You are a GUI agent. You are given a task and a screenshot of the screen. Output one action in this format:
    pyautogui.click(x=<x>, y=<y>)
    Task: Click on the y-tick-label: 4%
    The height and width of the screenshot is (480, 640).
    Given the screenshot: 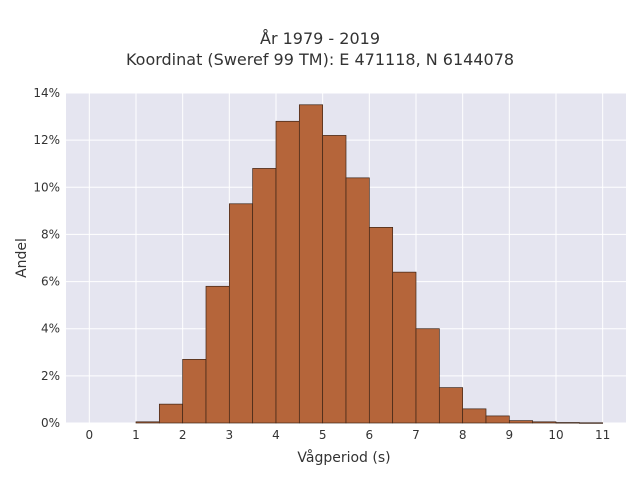 What is the action you would take?
    pyautogui.click(x=50, y=329)
    